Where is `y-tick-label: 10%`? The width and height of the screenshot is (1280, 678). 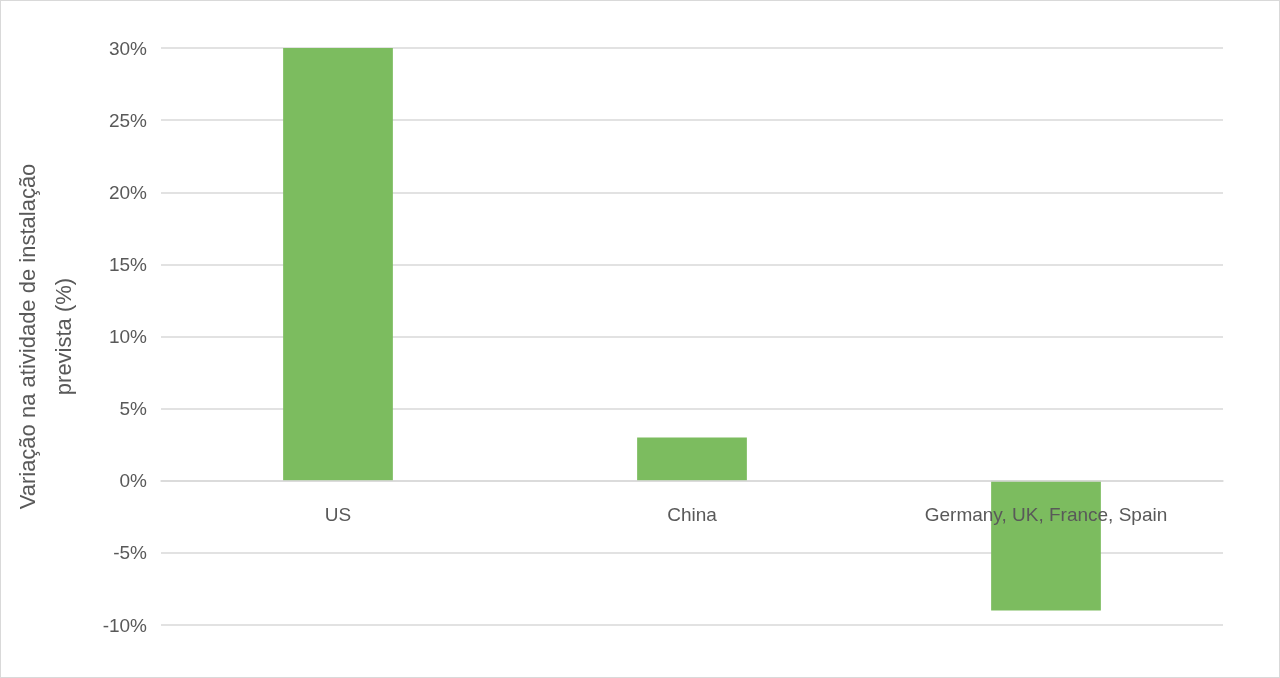
y-tick-label: 10% is located at coordinates (128, 336).